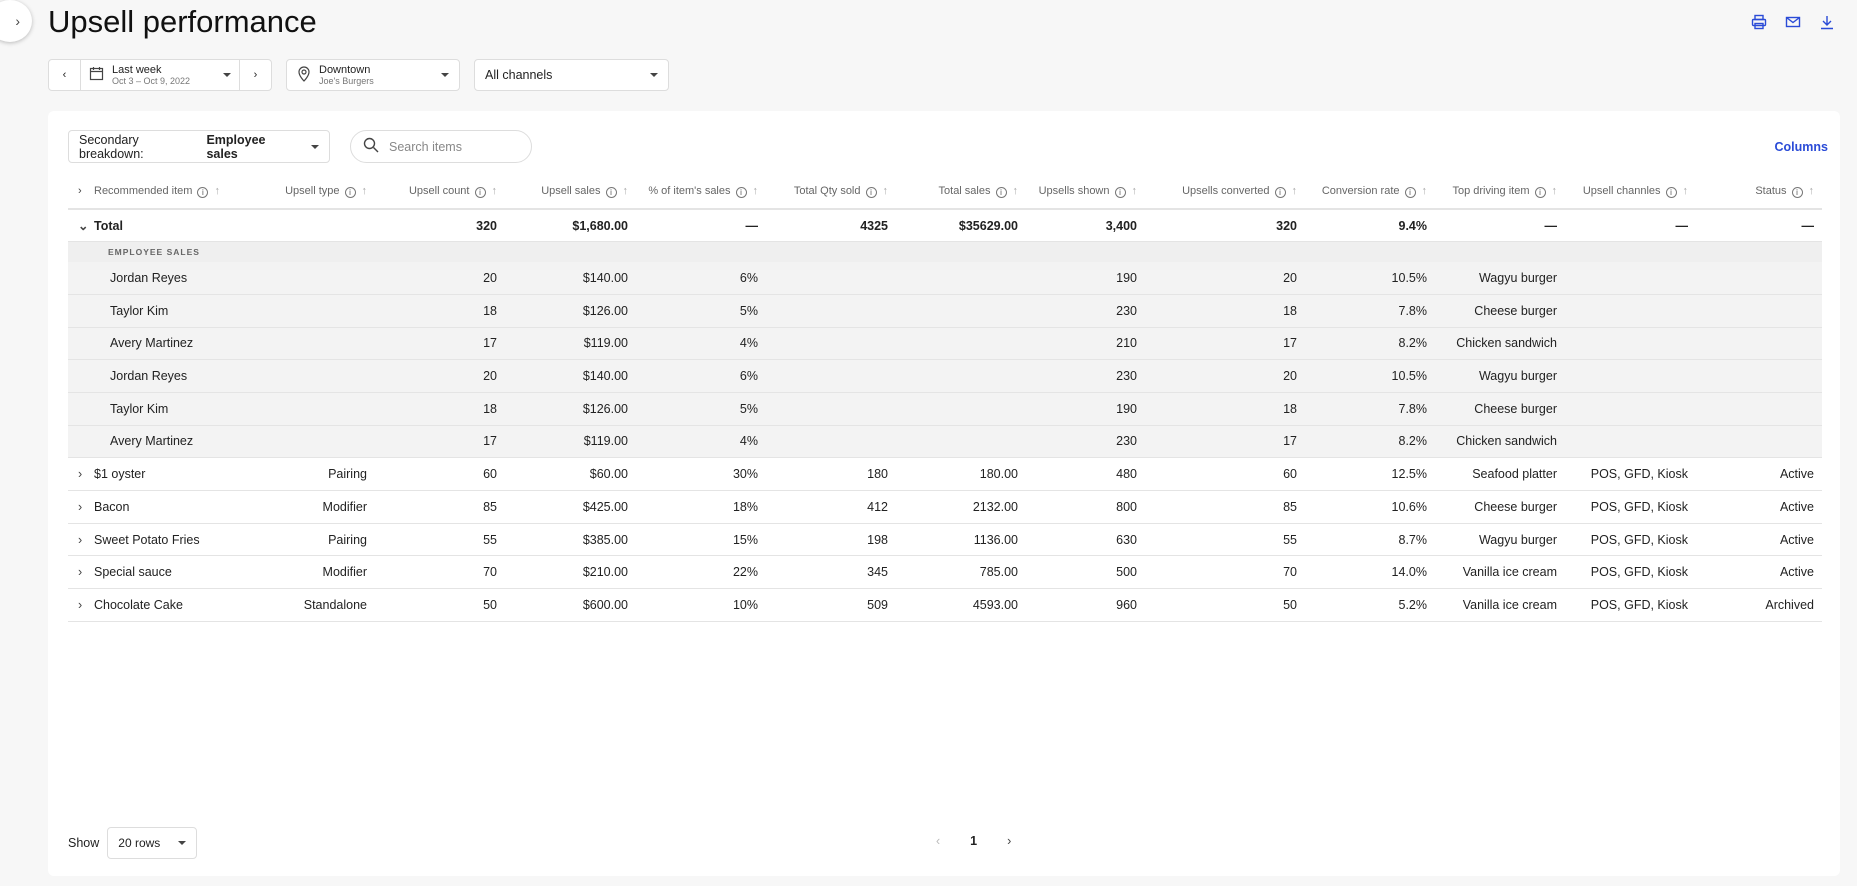 The image size is (1857, 886). I want to click on location-dropdown: Downtown Joe's Burgers, so click(373, 75).